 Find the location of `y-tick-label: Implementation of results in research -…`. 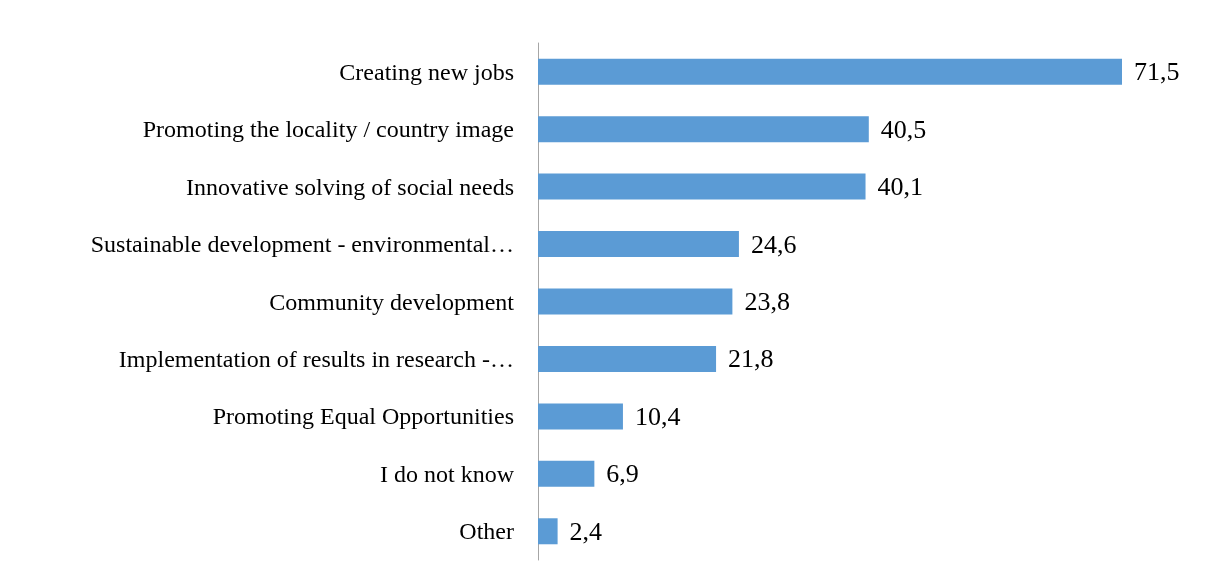

y-tick-label: Implementation of results in research -… is located at coordinates (316, 358).